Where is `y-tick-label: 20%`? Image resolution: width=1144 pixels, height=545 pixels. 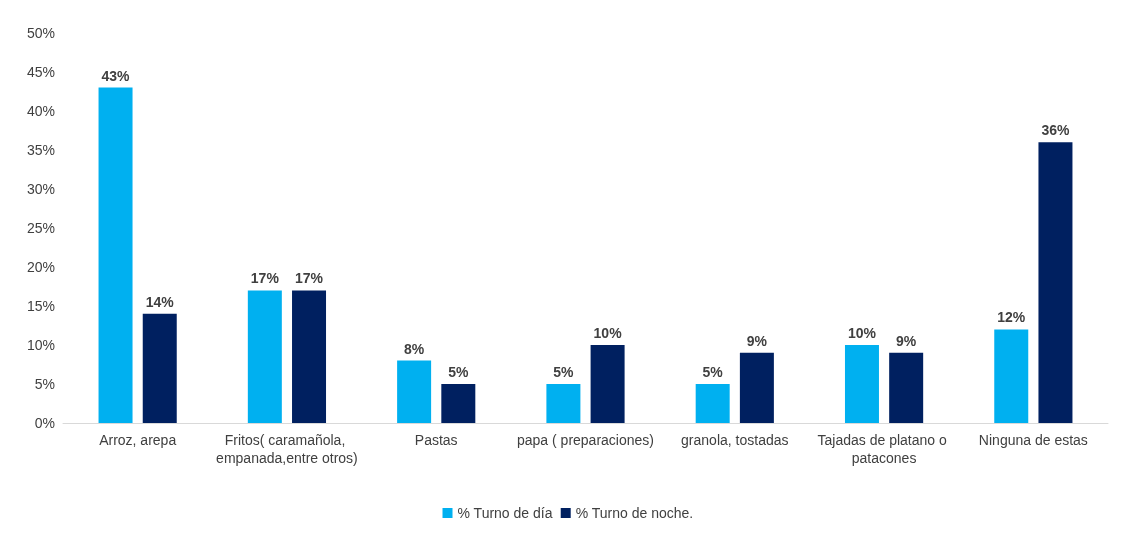
y-tick-label: 20% is located at coordinates (40, 267).